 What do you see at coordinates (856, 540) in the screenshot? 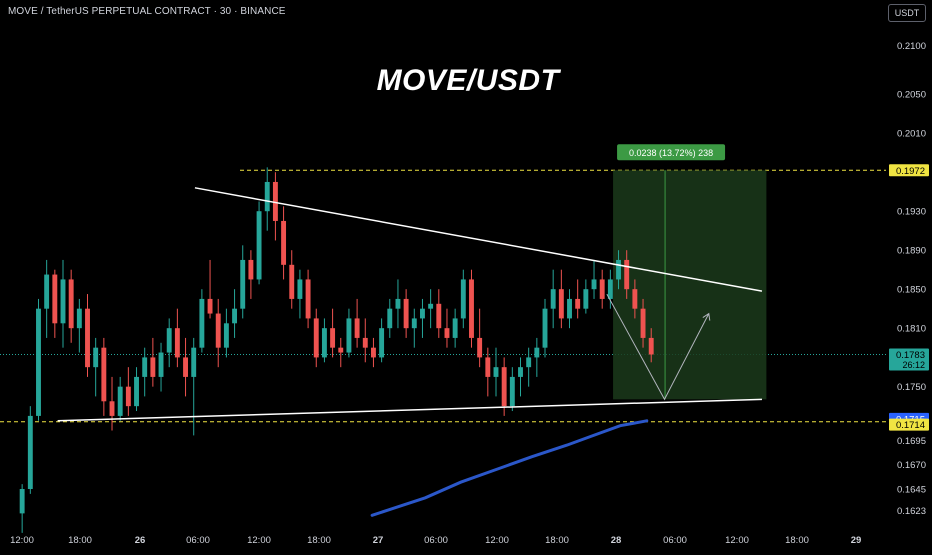
I see `x-tick-label: 29` at bounding box center [856, 540].